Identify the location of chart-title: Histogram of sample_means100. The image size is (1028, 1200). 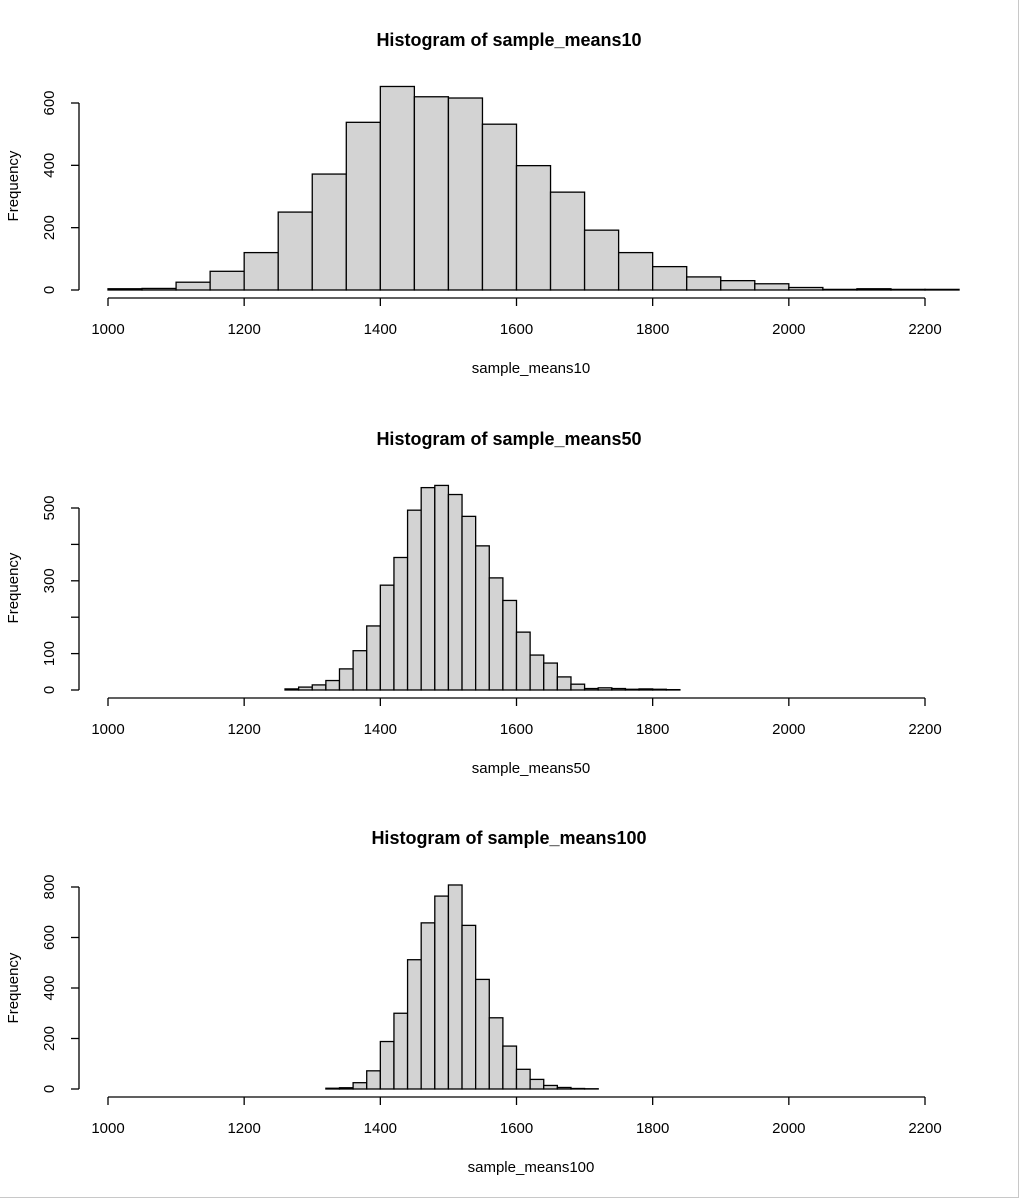
(508, 838).